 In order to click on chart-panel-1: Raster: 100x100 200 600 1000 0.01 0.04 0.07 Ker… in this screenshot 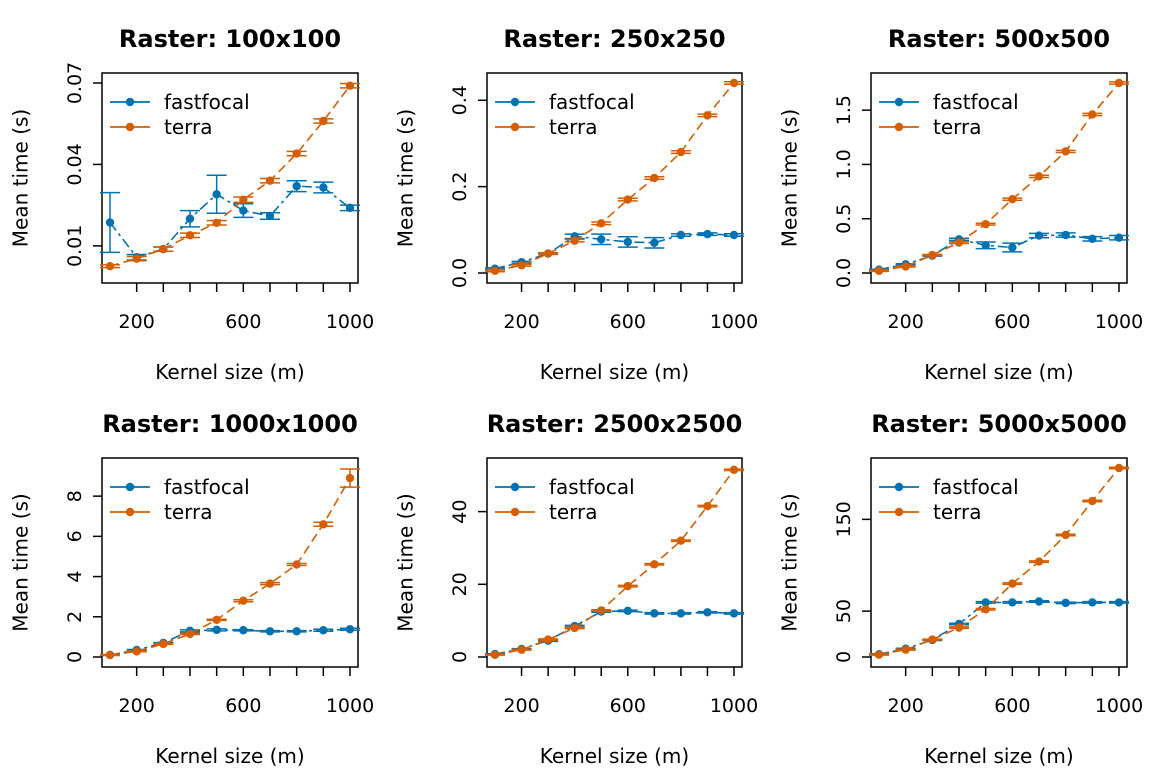, I will do `click(192, 204)`.